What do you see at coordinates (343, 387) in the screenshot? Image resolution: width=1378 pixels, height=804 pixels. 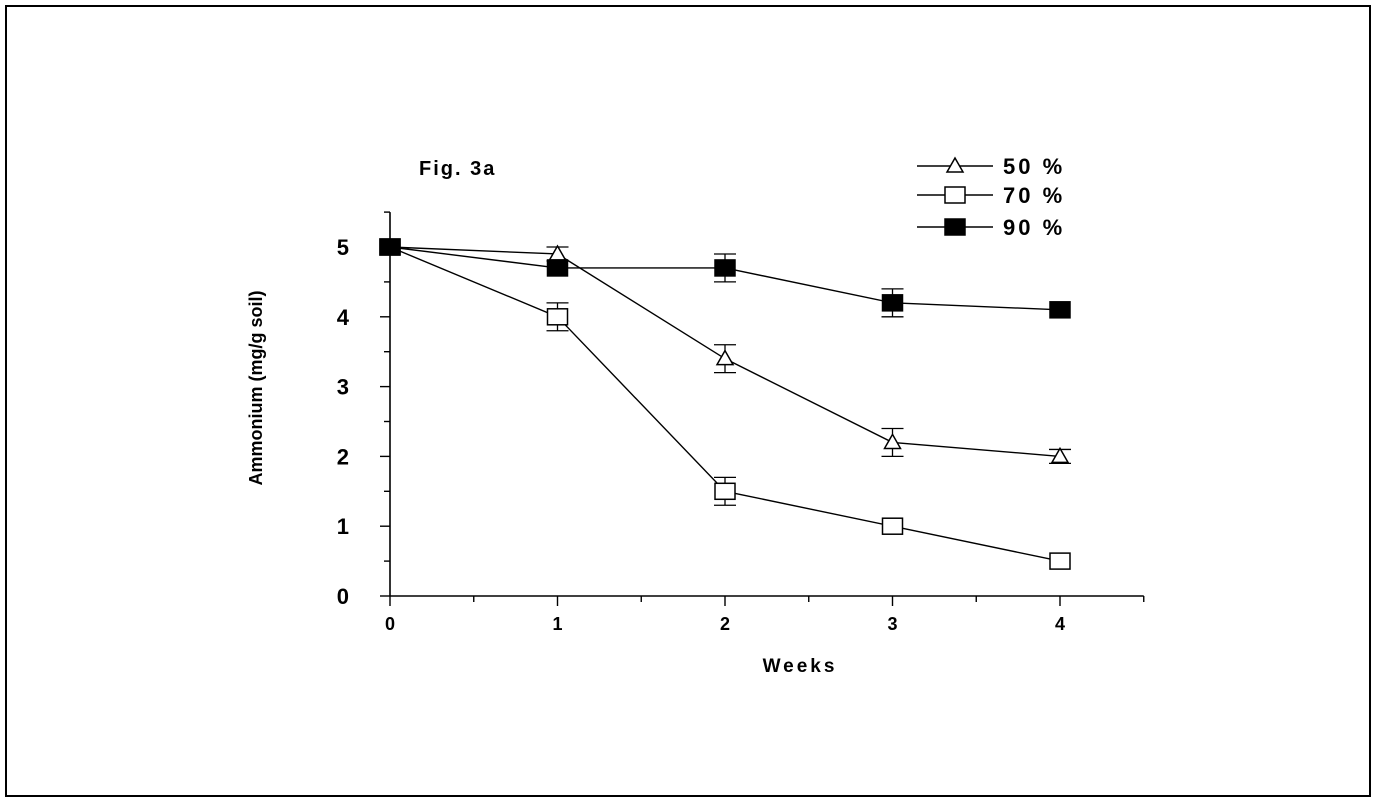 I see `y-tick-label: 3` at bounding box center [343, 387].